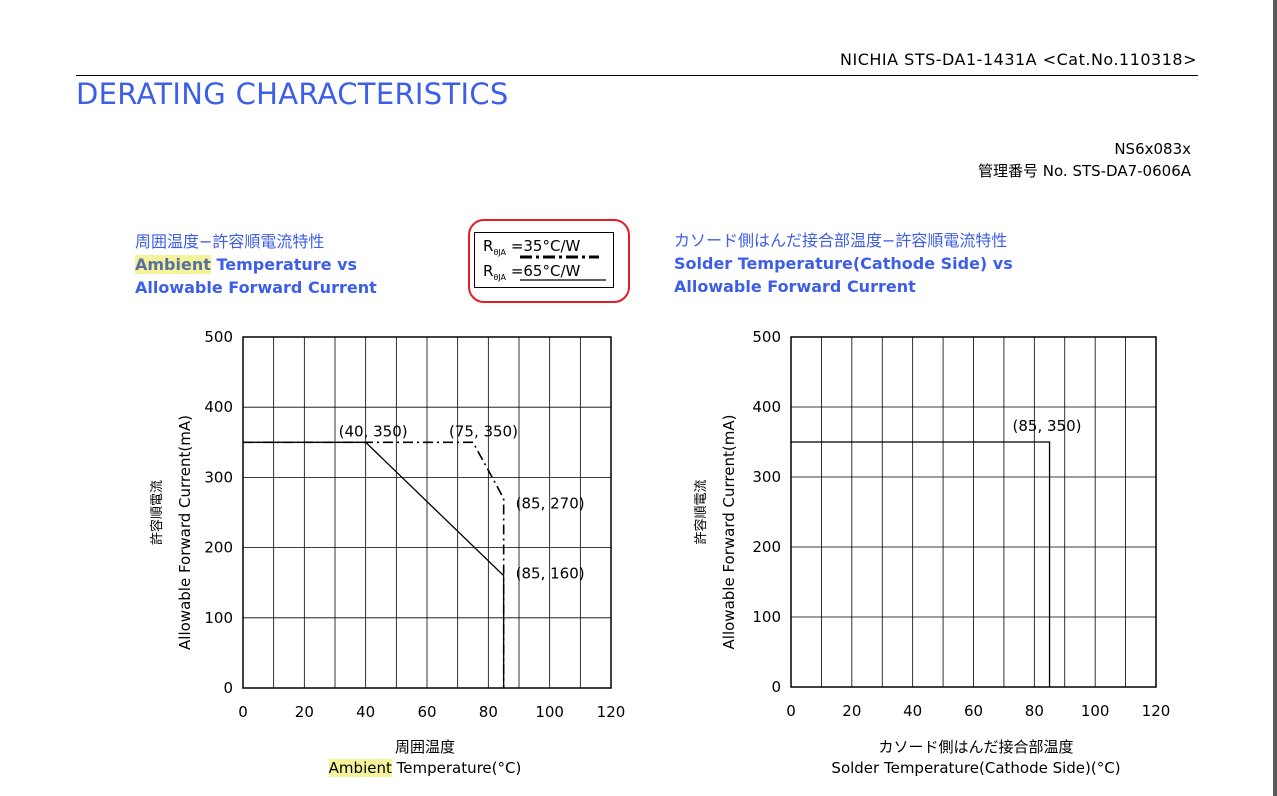 This screenshot has height=796, width=1277. I want to click on right-xlabel-jp: カソード側はんだ接合部温度, so click(976, 747).